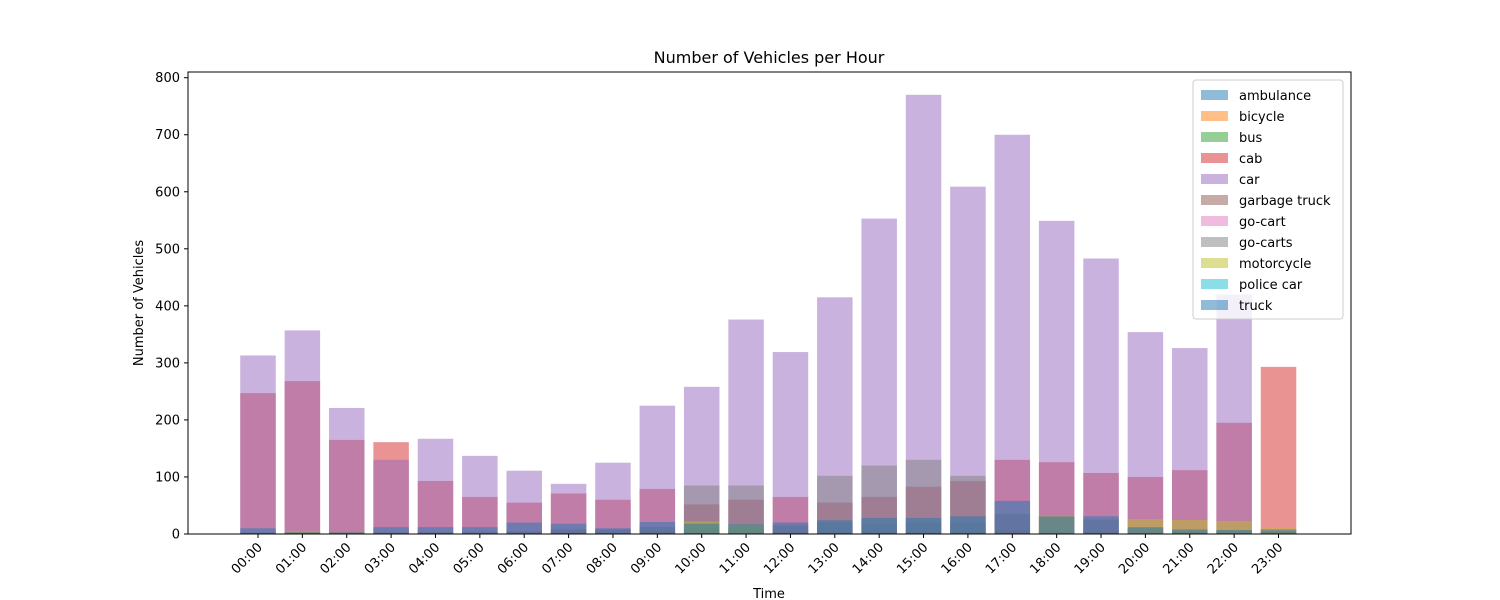 The height and width of the screenshot is (600, 1500). What do you see at coordinates (1285, 201) in the screenshot?
I see `legend-label-garbage-truck: garbage truck` at bounding box center [1285, 201].